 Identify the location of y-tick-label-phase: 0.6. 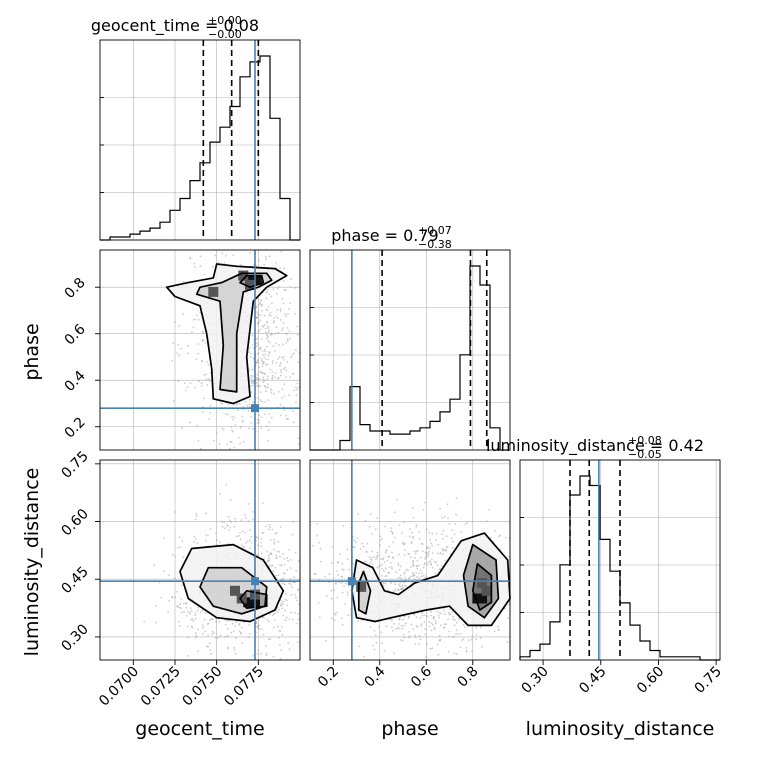
(75, 334).